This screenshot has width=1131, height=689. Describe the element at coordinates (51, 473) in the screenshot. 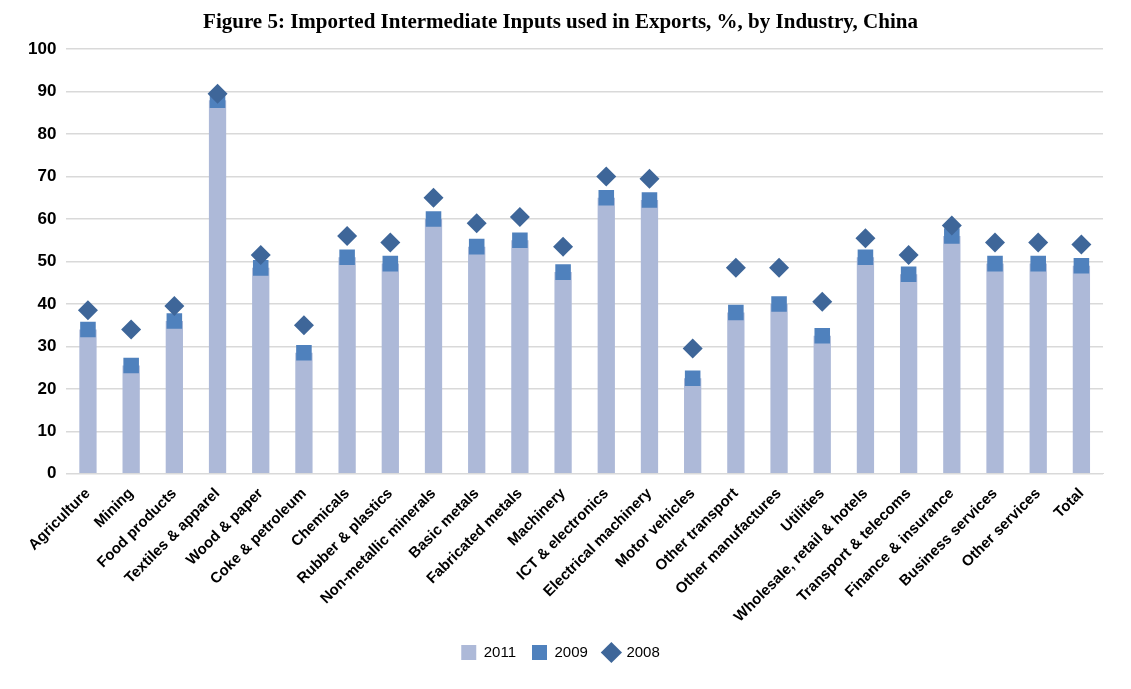

I see `y-tick-label: 0` at that location.